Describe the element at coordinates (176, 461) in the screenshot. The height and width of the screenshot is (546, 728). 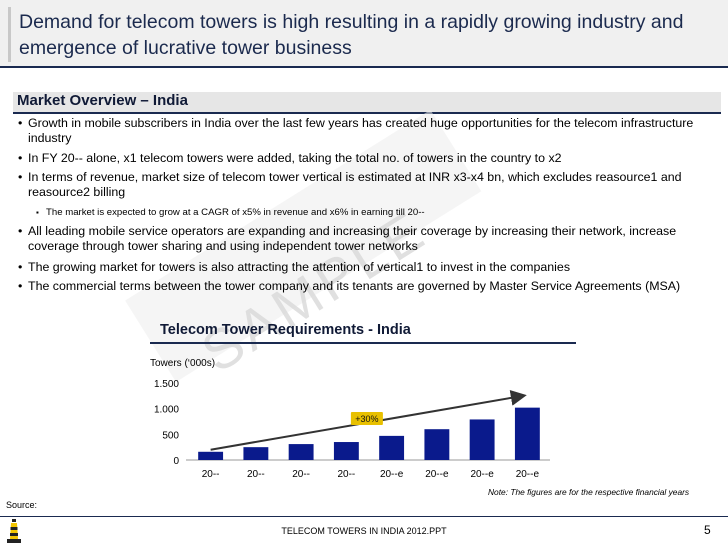
I see `y-tick-label: 0` at that location.